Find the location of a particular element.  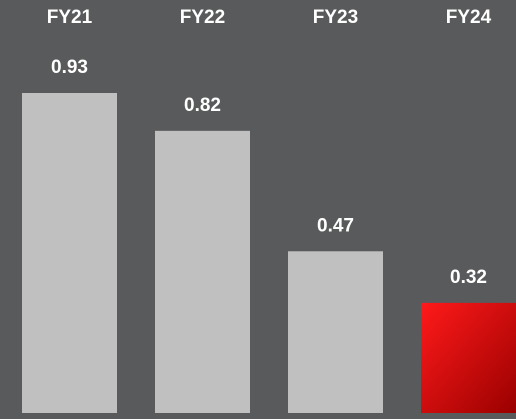

category-label: FY24 is located at coordinates (469, 17).